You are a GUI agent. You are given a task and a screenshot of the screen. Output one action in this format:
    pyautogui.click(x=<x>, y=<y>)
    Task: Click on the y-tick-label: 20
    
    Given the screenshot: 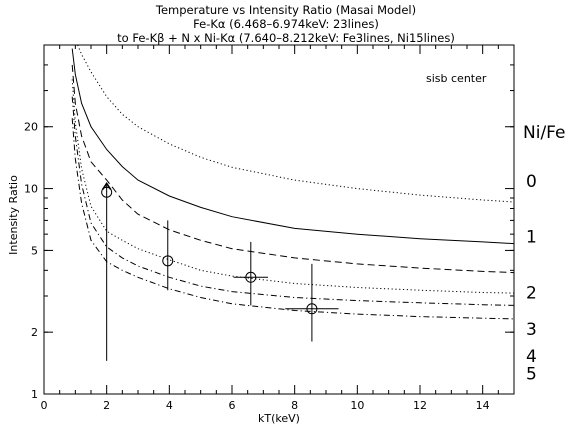 What is the action you would take?
    pyautogui.click(x=31, y=127)
    